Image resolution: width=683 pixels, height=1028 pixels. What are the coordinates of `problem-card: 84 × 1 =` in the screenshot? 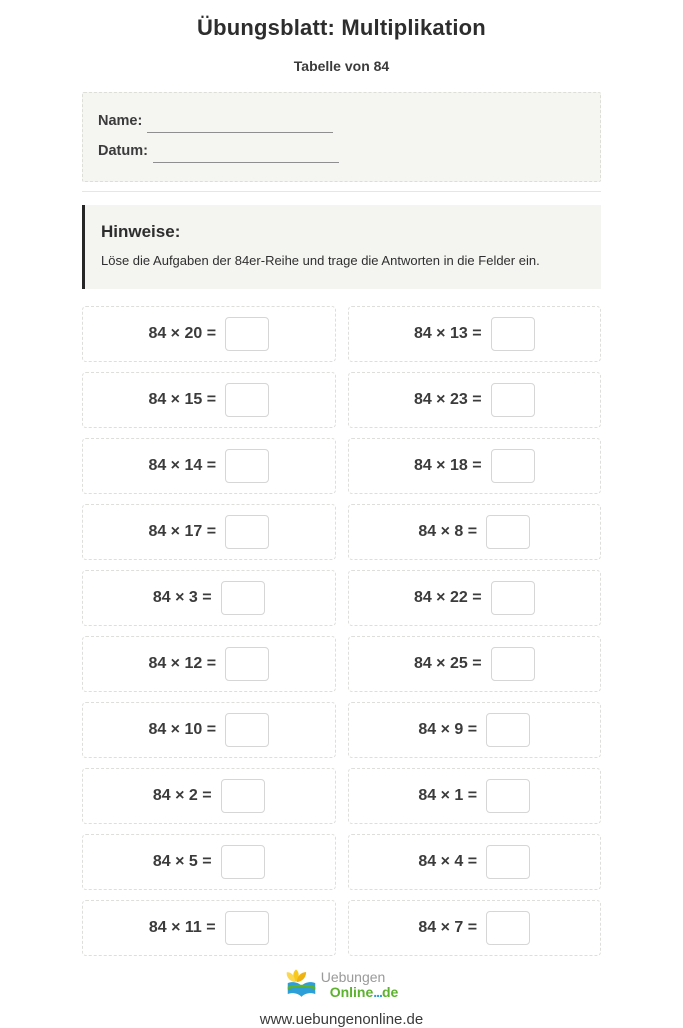 It's located at (474, 796).